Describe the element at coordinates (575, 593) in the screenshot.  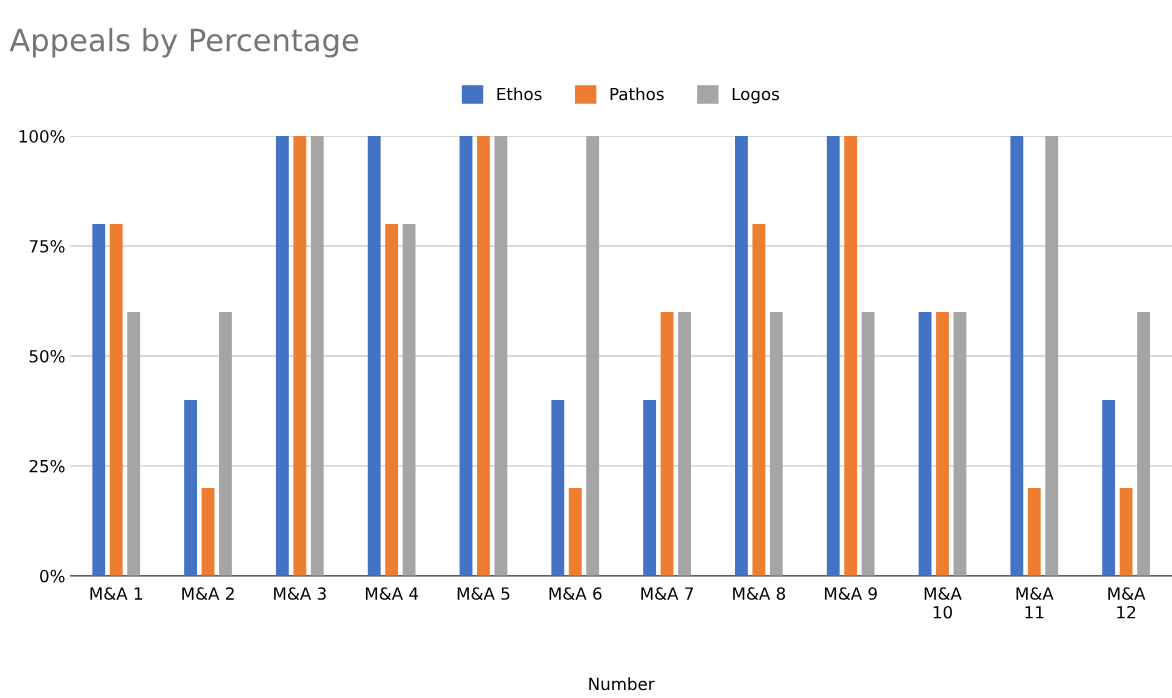
I see `x-tick-label: M&A 6` at that location.